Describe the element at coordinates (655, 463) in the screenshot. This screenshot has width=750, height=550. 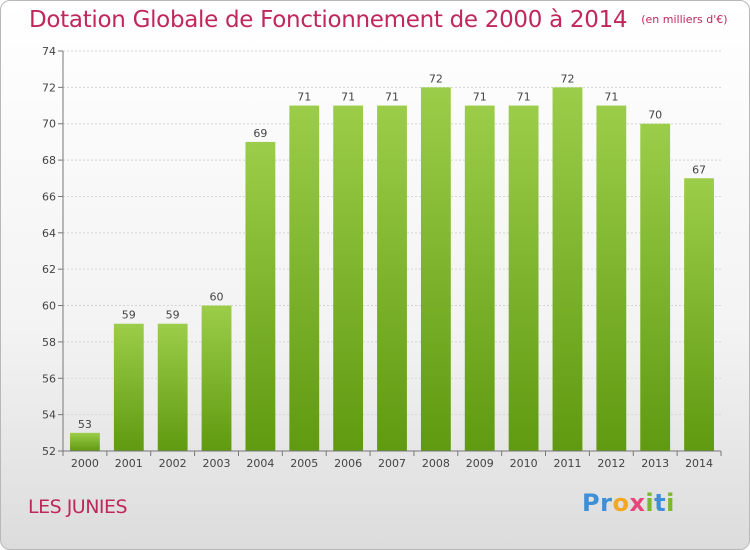
I see `x-tick-label: 2013` at that location.